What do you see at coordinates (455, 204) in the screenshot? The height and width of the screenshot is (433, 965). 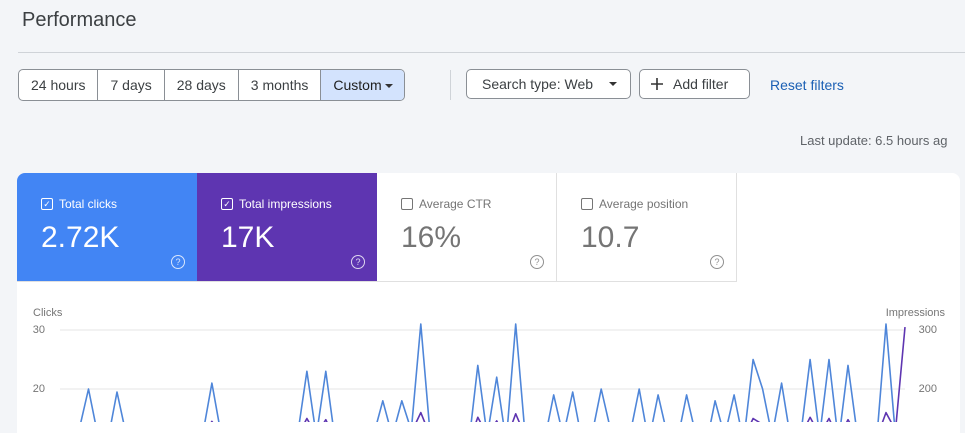 I see `metric-label: Average CTR` at bounding box center [455, 204].